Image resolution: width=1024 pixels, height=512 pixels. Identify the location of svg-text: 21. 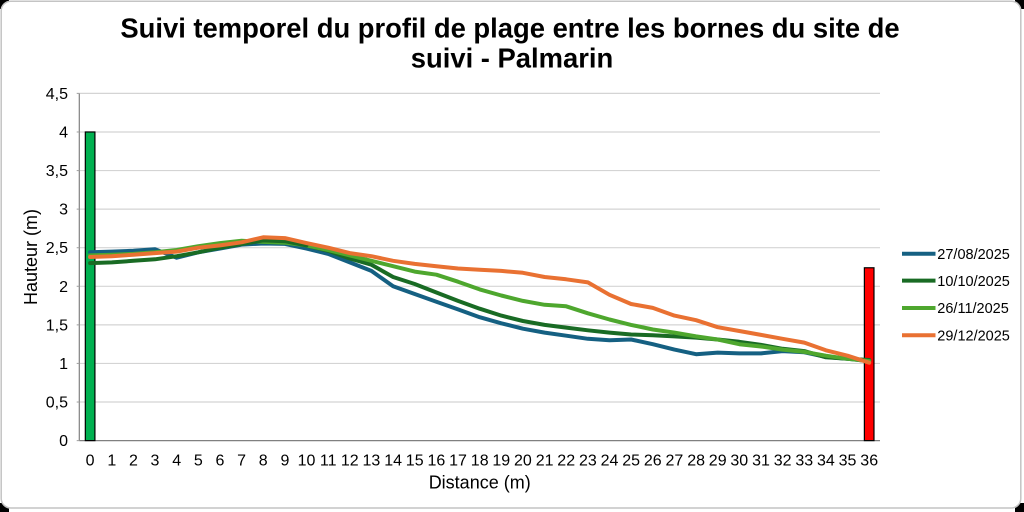
(545, 460).